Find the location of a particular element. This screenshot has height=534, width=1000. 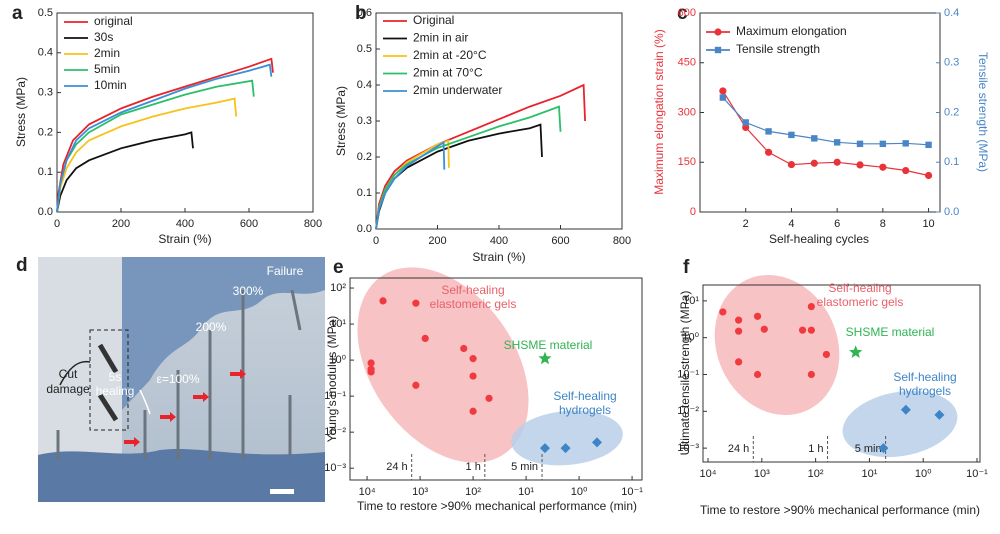

x-tick-label: 400 is located at coordinates (499, 241).